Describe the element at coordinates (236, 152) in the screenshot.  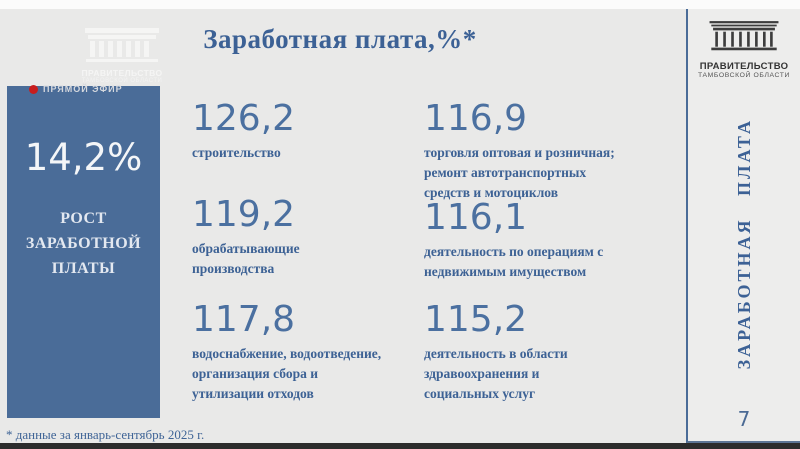
I see `stat-label-line: строительство` at that location.